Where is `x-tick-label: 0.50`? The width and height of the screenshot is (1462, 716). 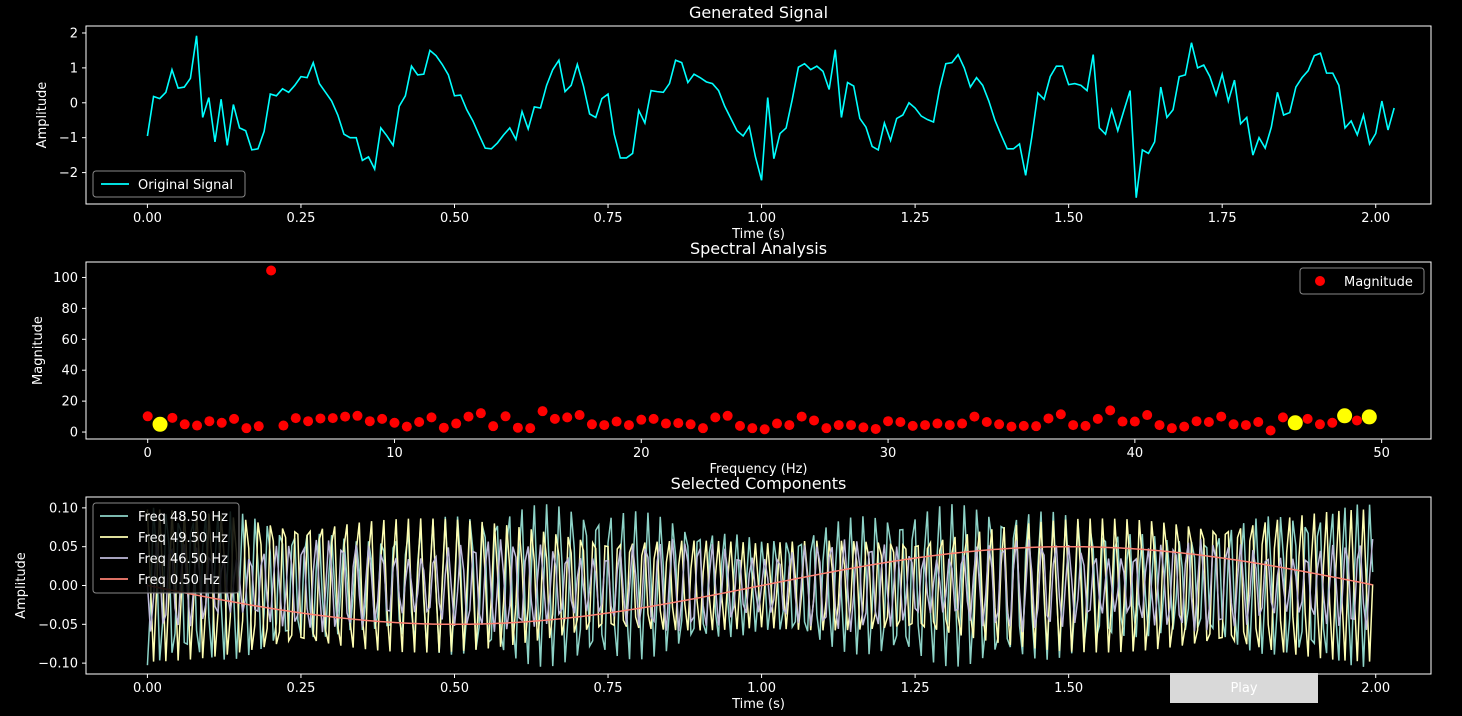
x-tick-label: 0.50 is located at coordinates (454, 688).